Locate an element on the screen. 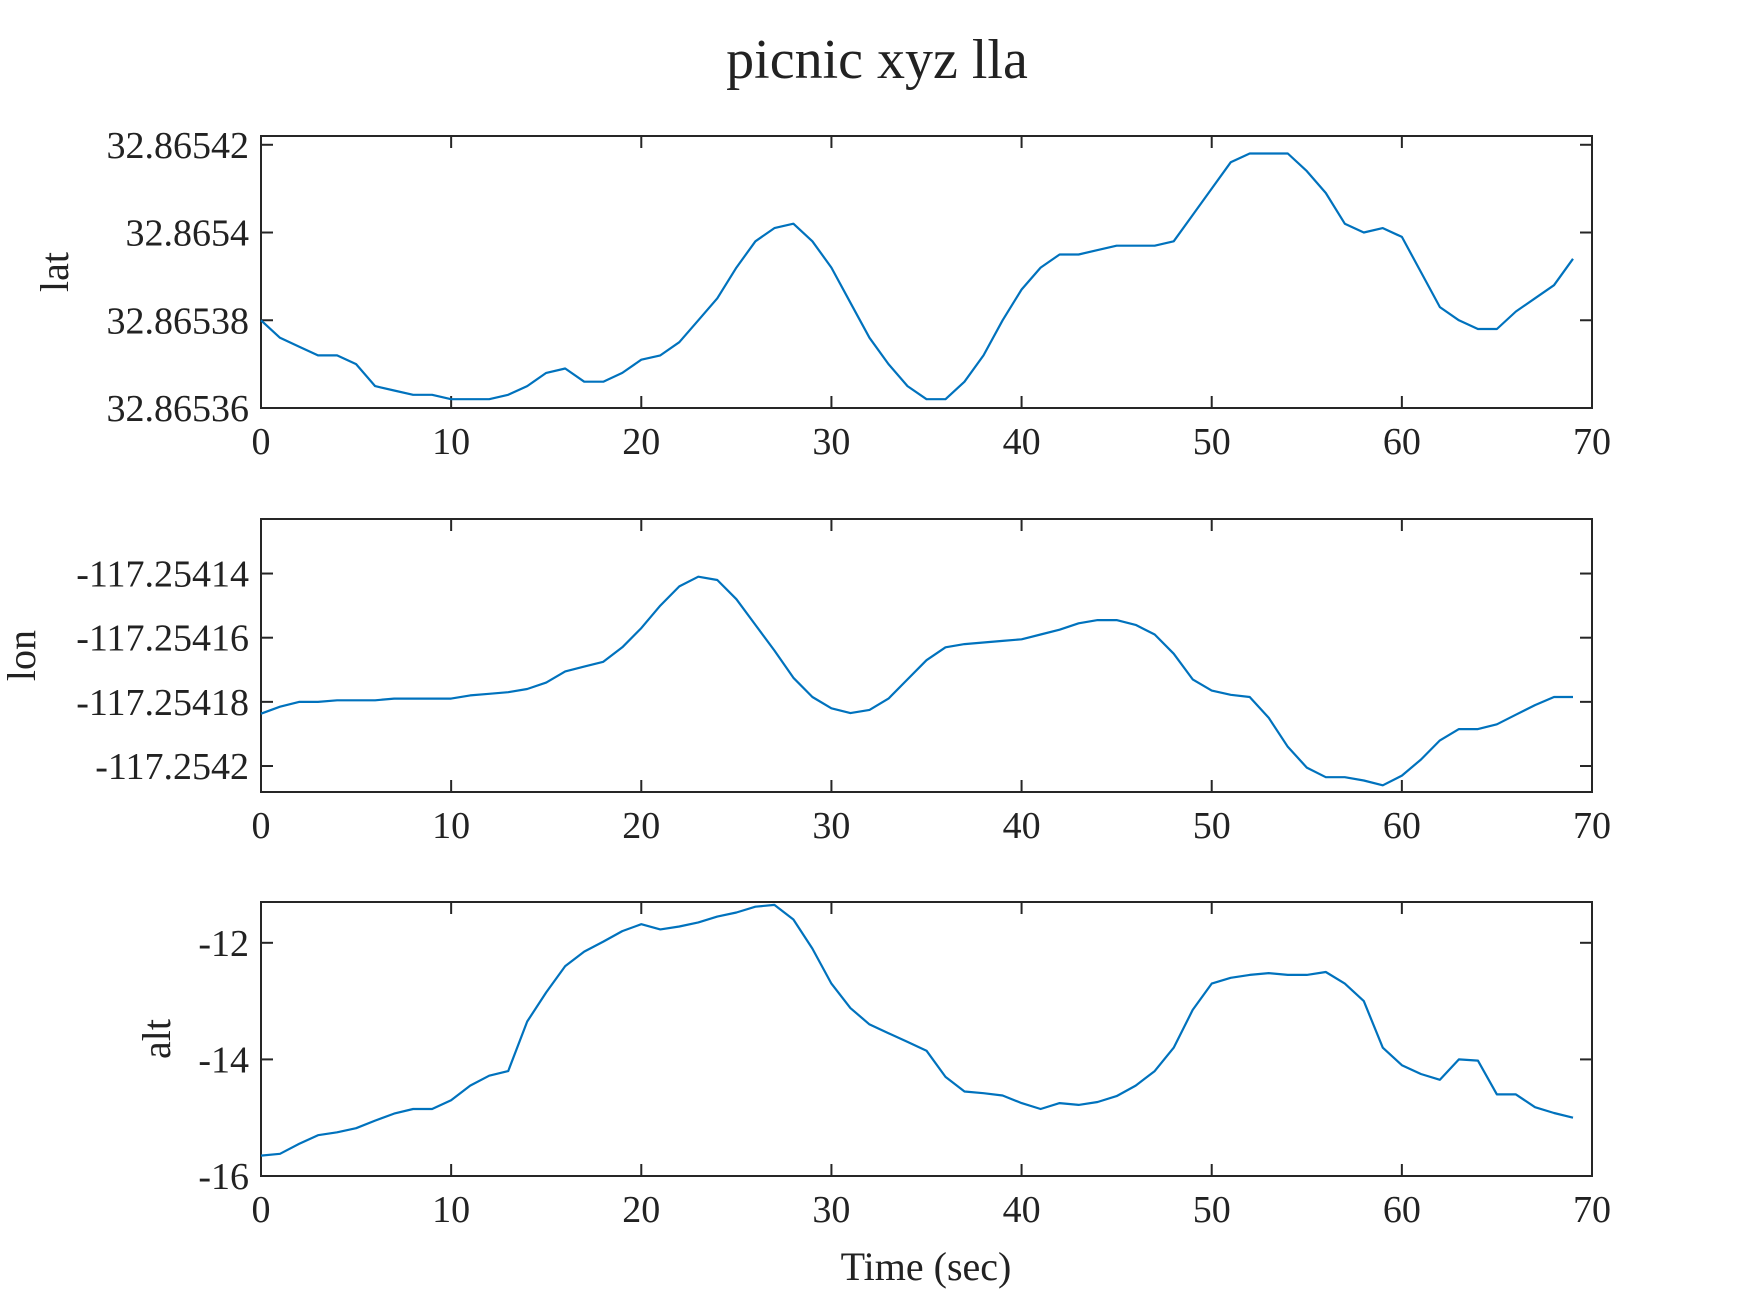 The width and height of the screenshot is (1750, 1313). y-tick-label: -12 is located at coordinates (223, 944).